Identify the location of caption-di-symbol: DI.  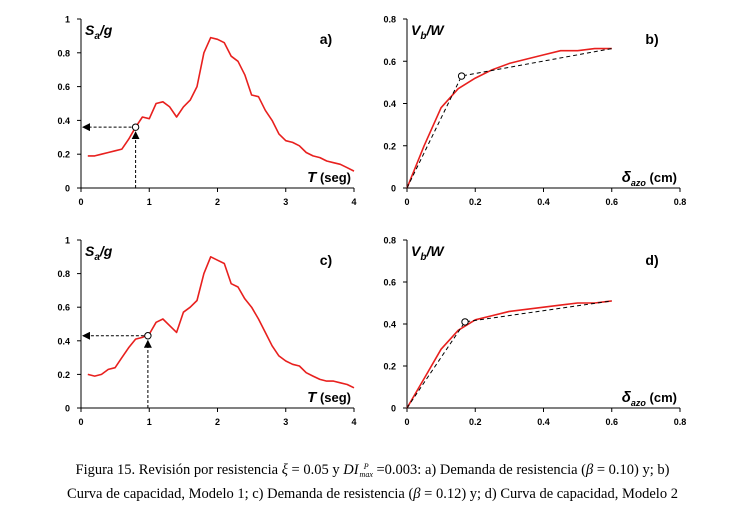
(351, 470).